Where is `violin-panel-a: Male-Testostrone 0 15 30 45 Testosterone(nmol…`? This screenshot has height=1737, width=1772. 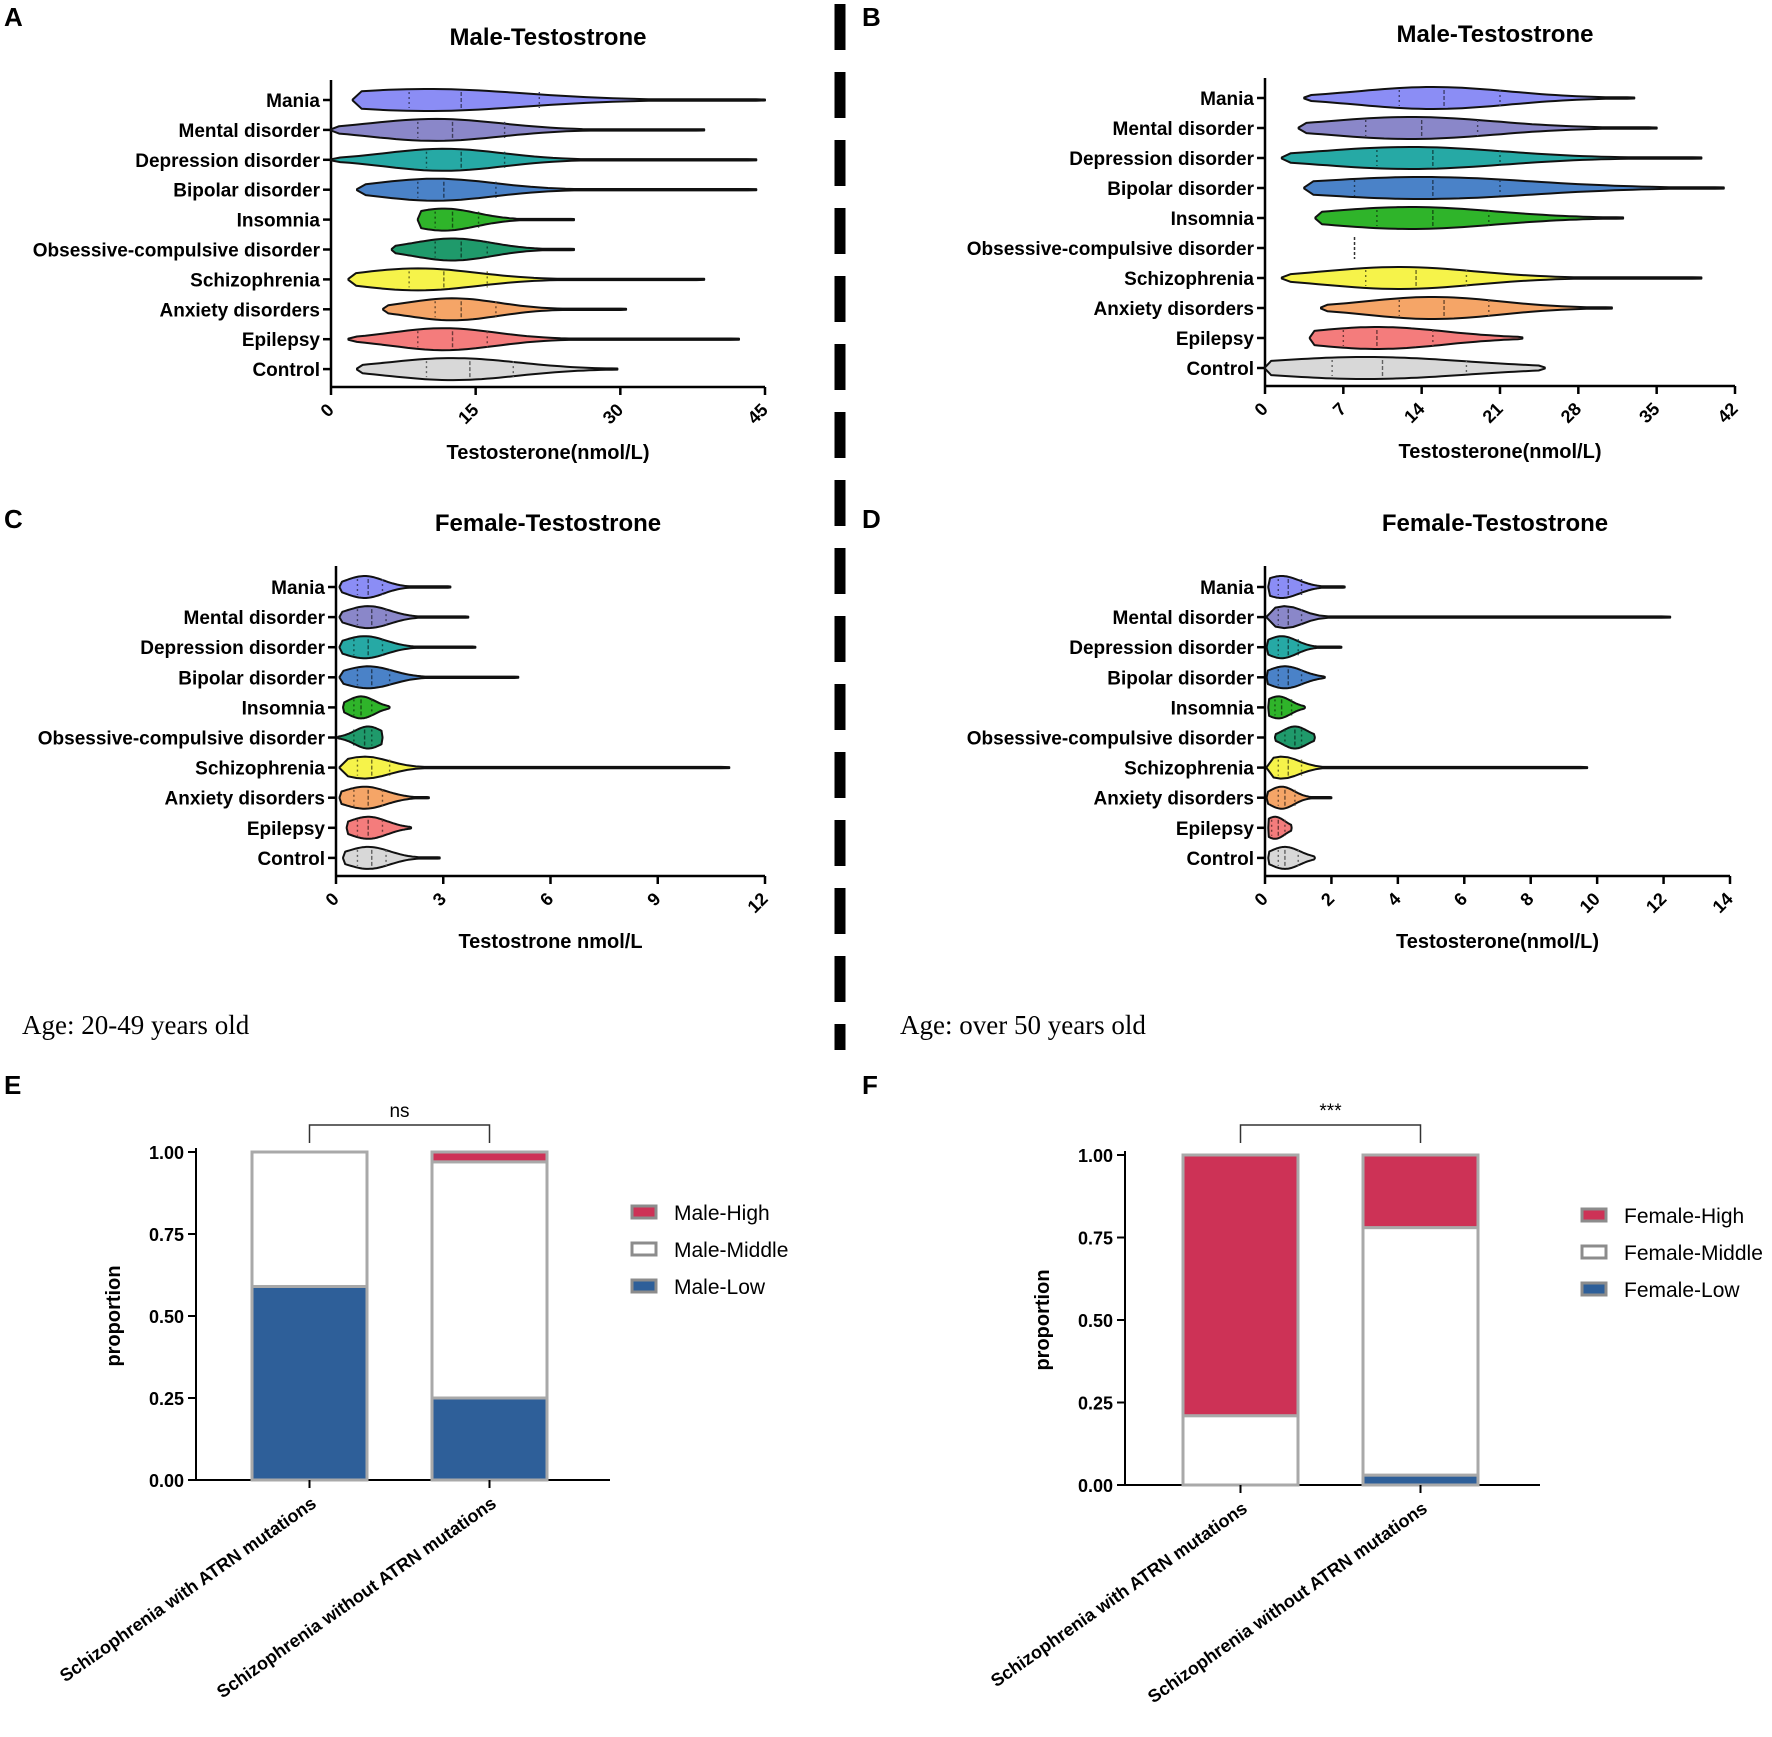 violin-panel-a: Male-Testostrone 0 15 30 45 Testosterone(nmol… is located at coordinates (402, 244).